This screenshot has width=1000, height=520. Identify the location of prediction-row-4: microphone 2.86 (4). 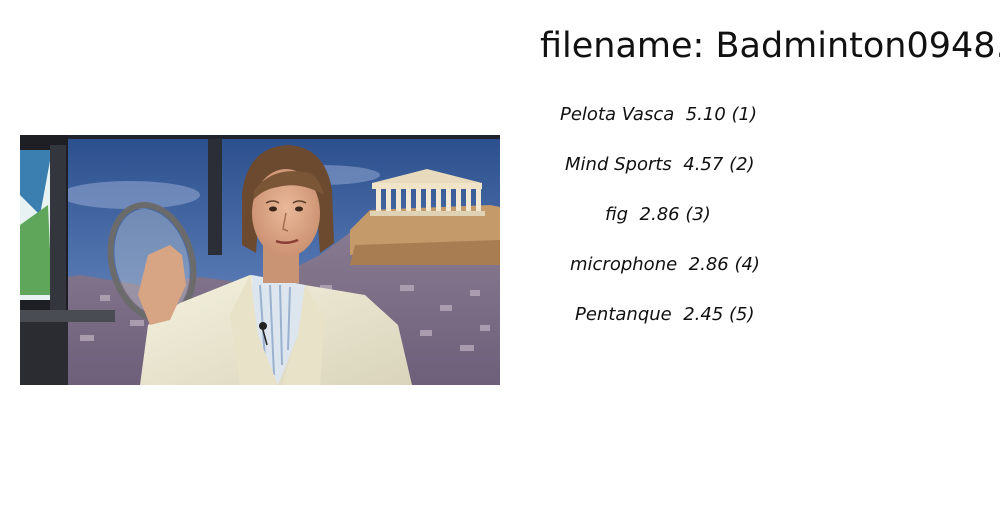
(665, 265).